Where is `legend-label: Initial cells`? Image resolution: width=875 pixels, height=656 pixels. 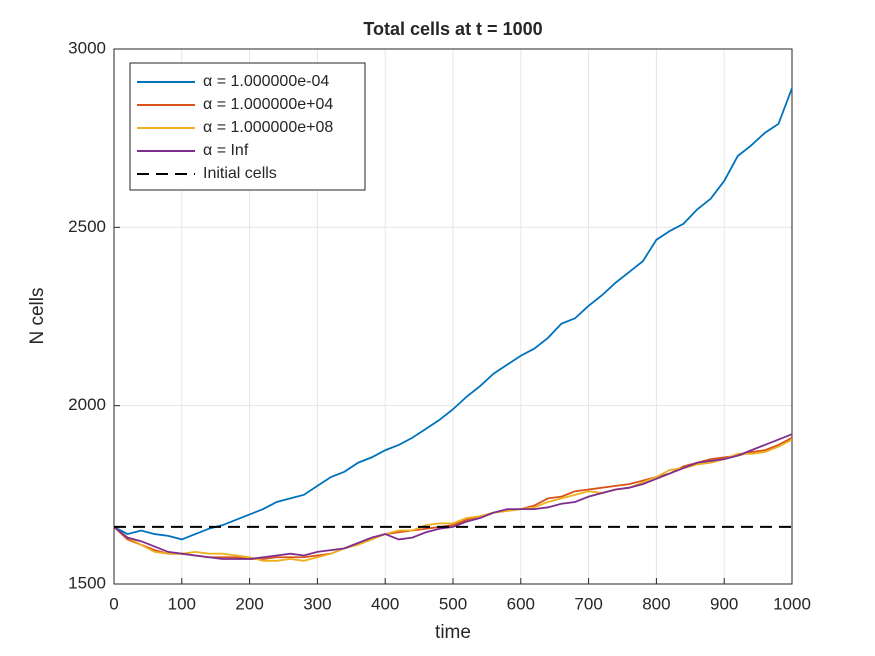
legend-label: Initial cells is located at coordinates (240, 173).